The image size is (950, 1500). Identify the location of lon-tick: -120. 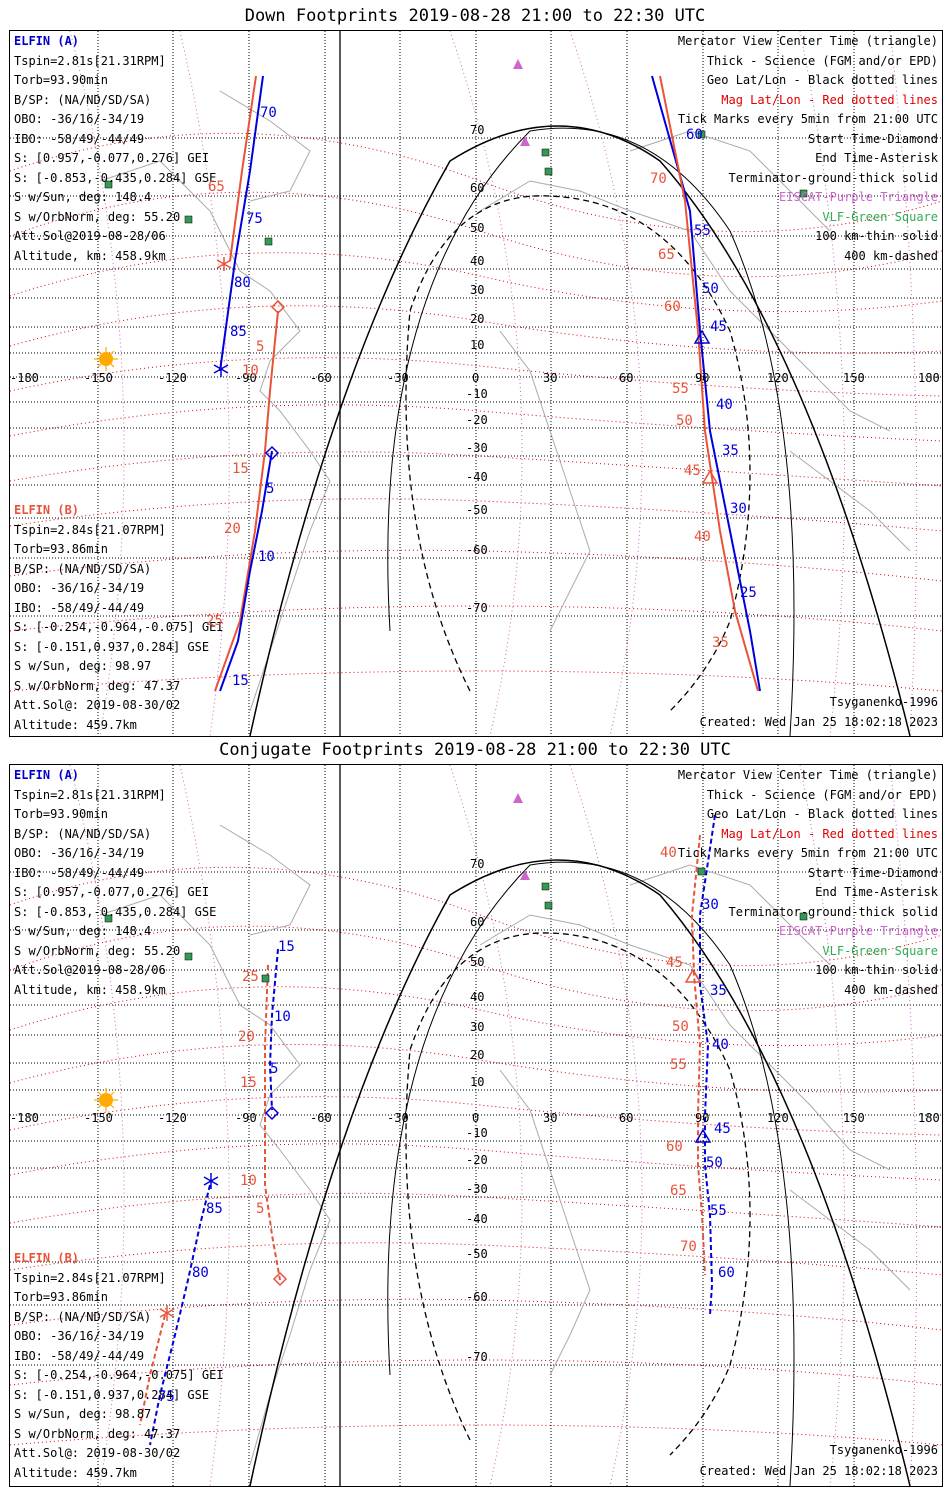
(172, 1118).